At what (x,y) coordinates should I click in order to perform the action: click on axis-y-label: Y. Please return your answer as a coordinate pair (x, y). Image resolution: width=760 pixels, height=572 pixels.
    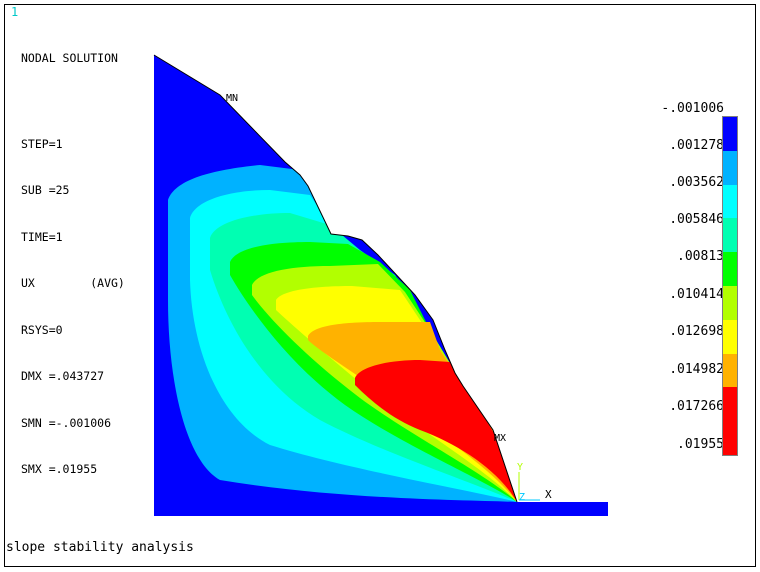
    Looking at the image, I should click on (520, 467).